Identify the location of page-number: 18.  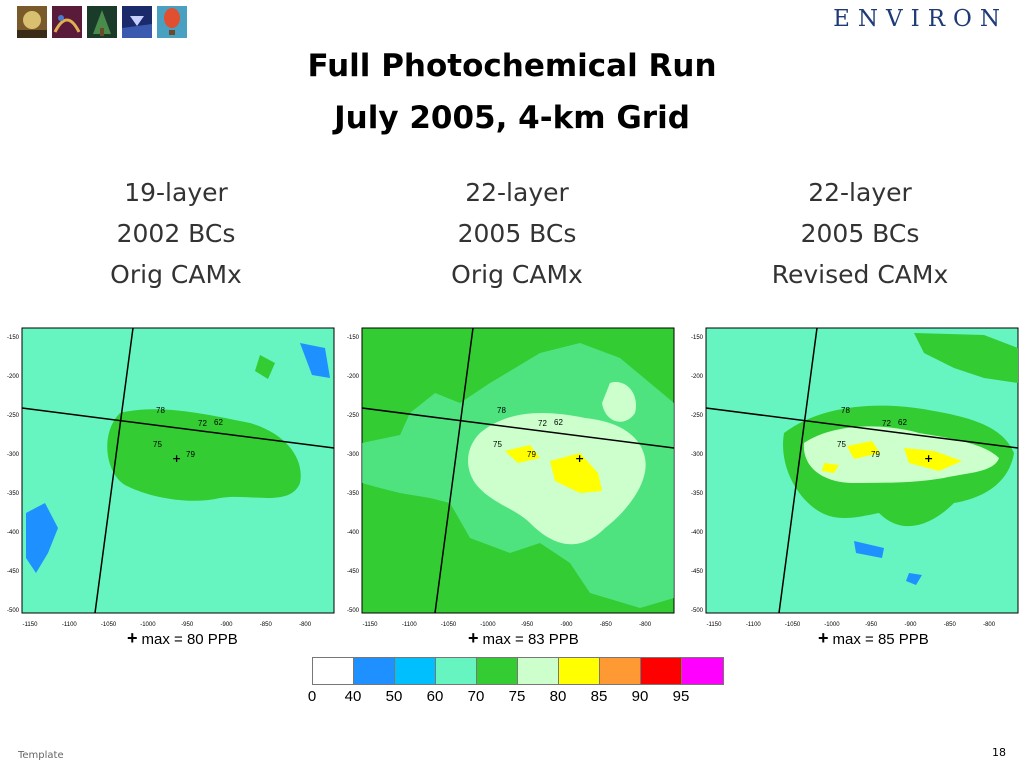
(999, 752).